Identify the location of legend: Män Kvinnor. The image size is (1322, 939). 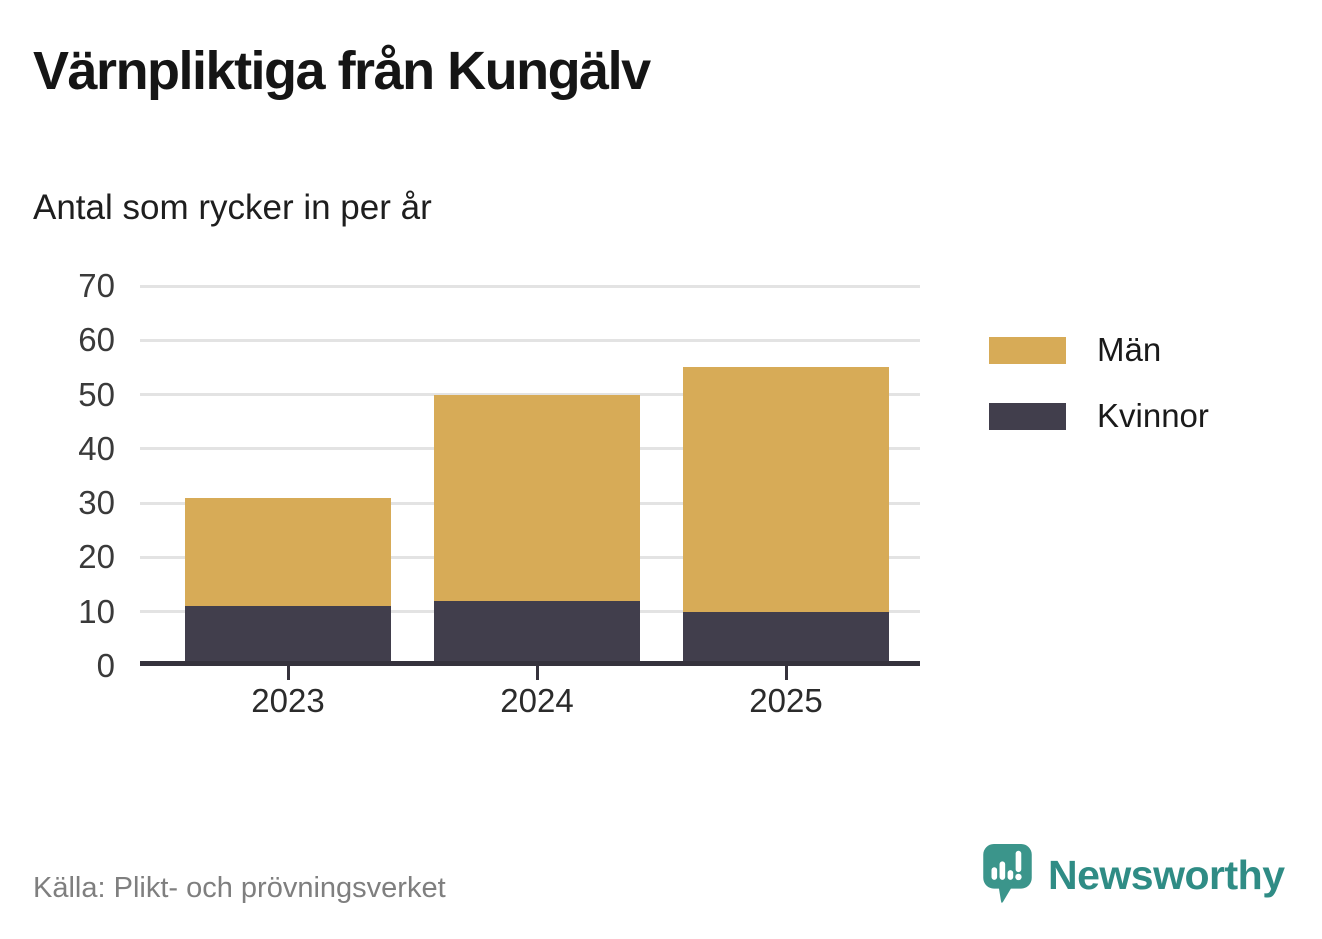
(1099, 397).